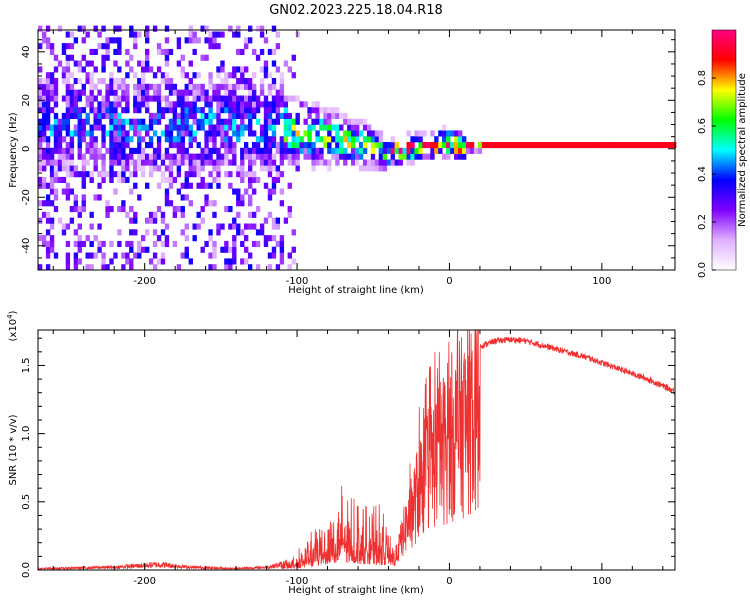 Image resolution: width=750 pixels, height=600 pixels. What do you see at coordinates (13, 150) in the screenshot?
I see `heatmap-y-axis-label: Frequency (Hz)` at bounding box center [13, 150].